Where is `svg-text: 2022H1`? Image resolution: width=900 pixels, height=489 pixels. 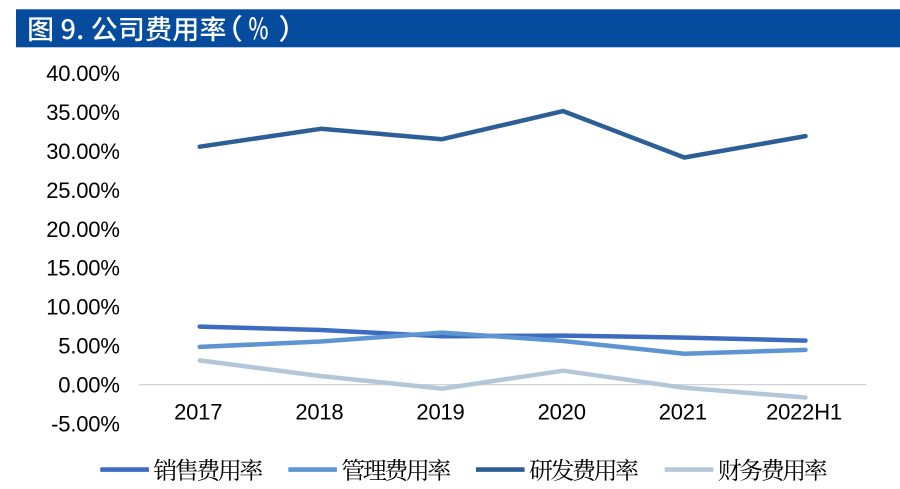 svg-text: 2022H1 is located at coordinates (804, 411).